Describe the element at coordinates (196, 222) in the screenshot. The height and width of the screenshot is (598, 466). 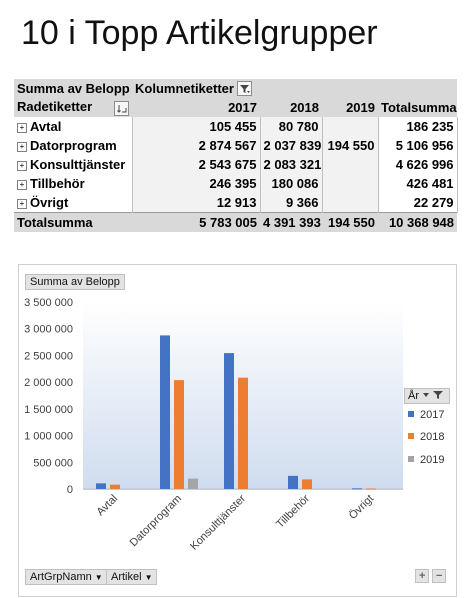
I see `total-cell: 5 783 005` at that location.